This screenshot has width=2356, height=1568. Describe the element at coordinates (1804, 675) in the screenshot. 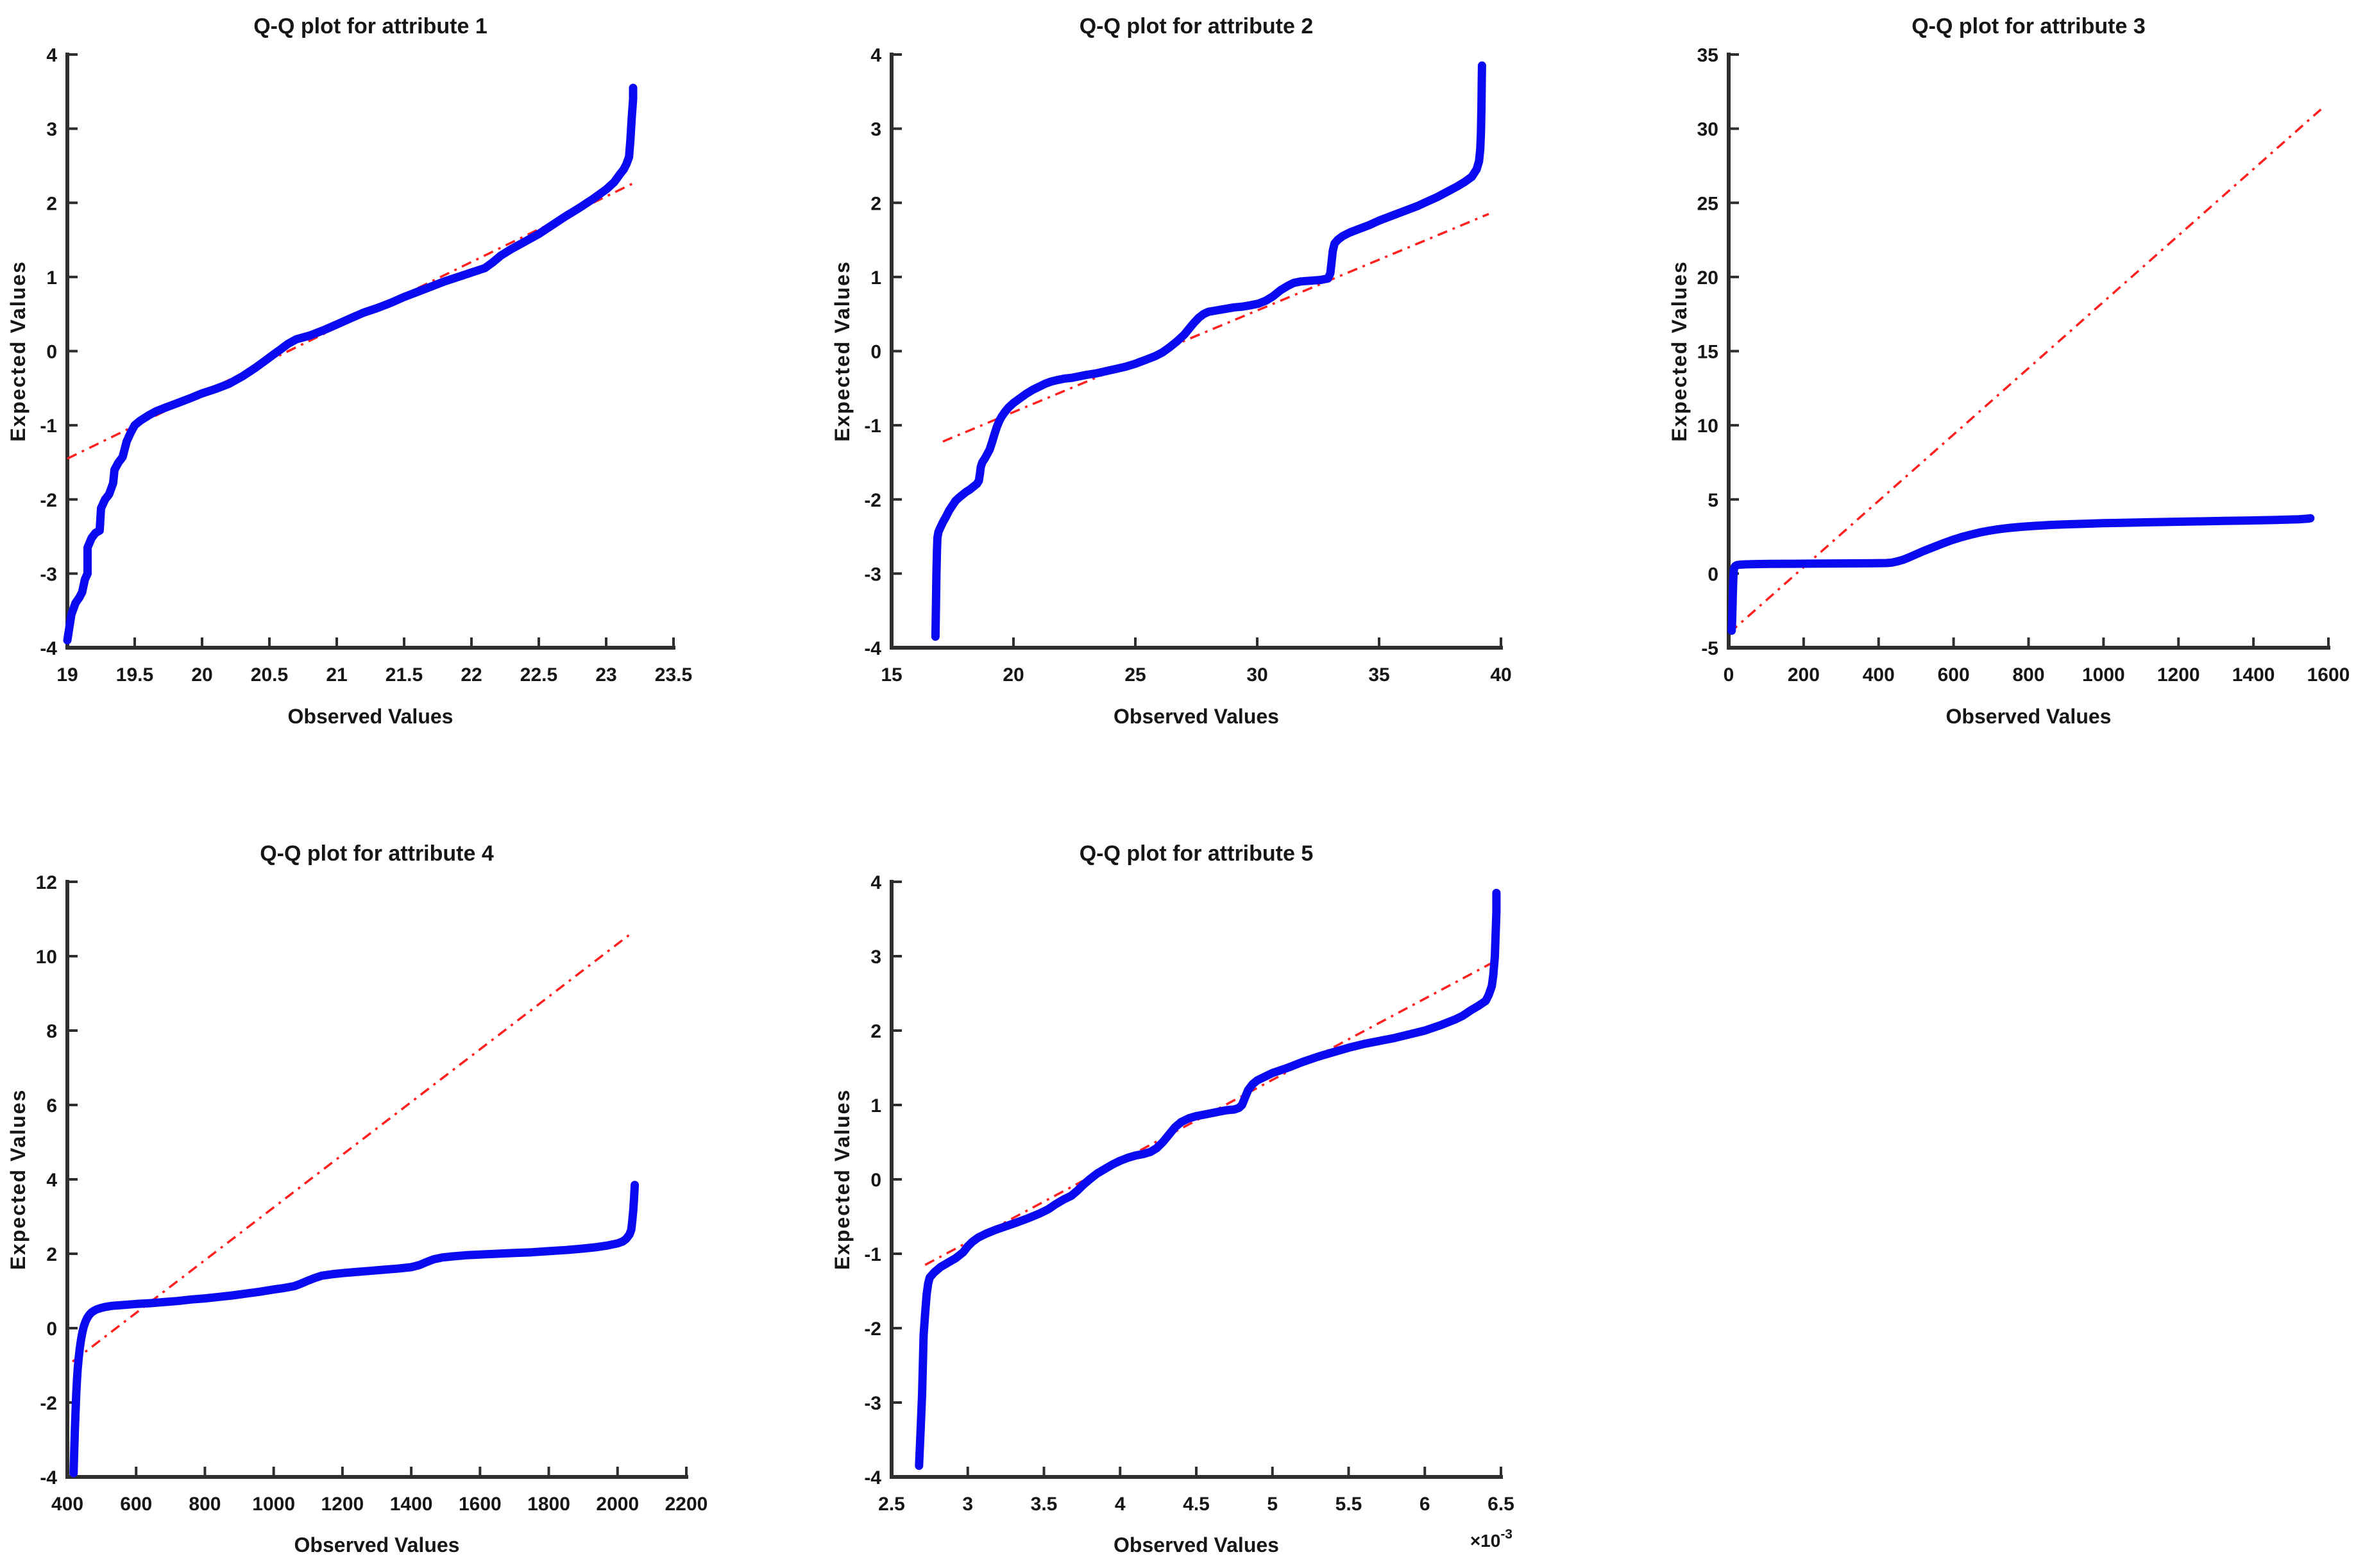

I see `x-tick-label: 200` at that location.